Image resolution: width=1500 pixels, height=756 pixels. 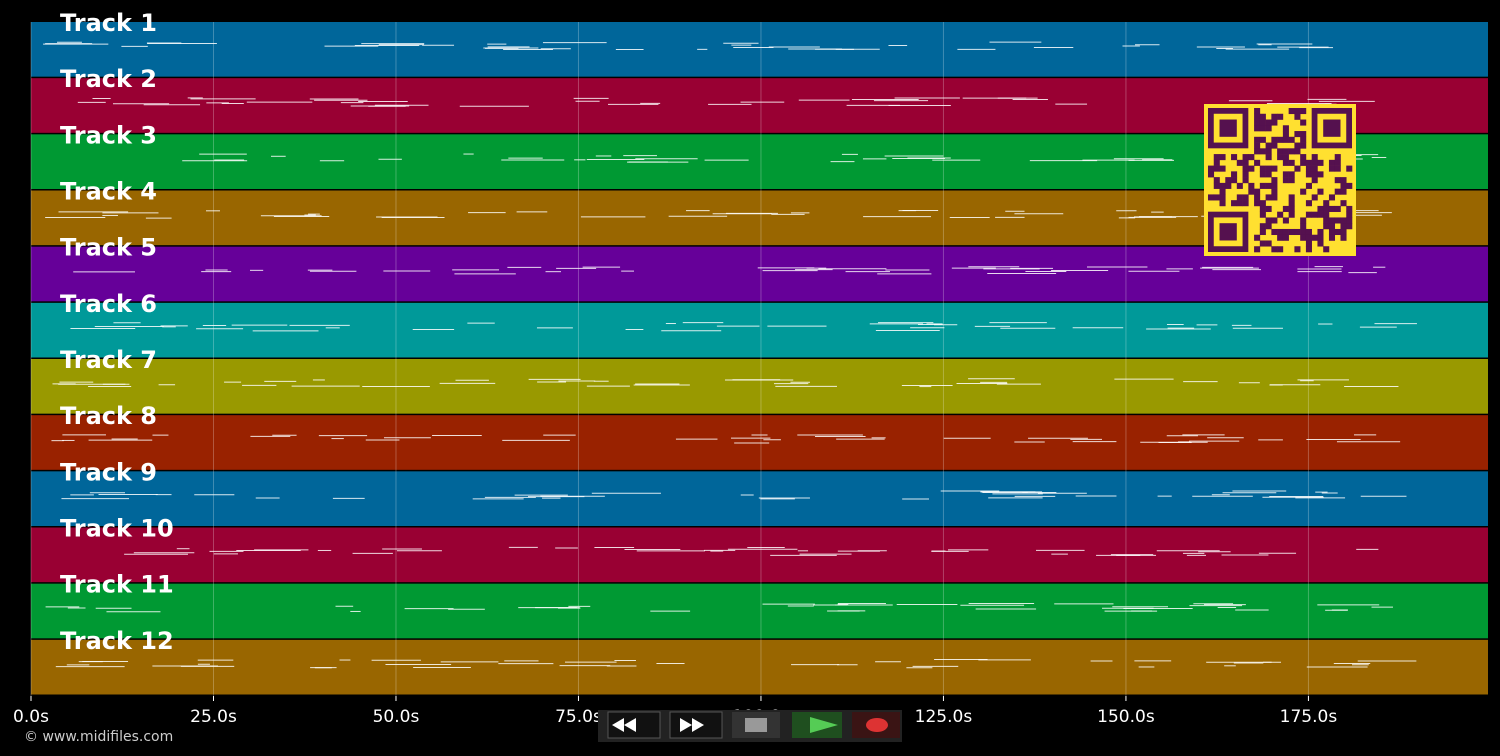 What do you see at coordinates (213, 717) in the screenshot?
I see `tick-label: 25.0s` at bounding box center [213, 717].